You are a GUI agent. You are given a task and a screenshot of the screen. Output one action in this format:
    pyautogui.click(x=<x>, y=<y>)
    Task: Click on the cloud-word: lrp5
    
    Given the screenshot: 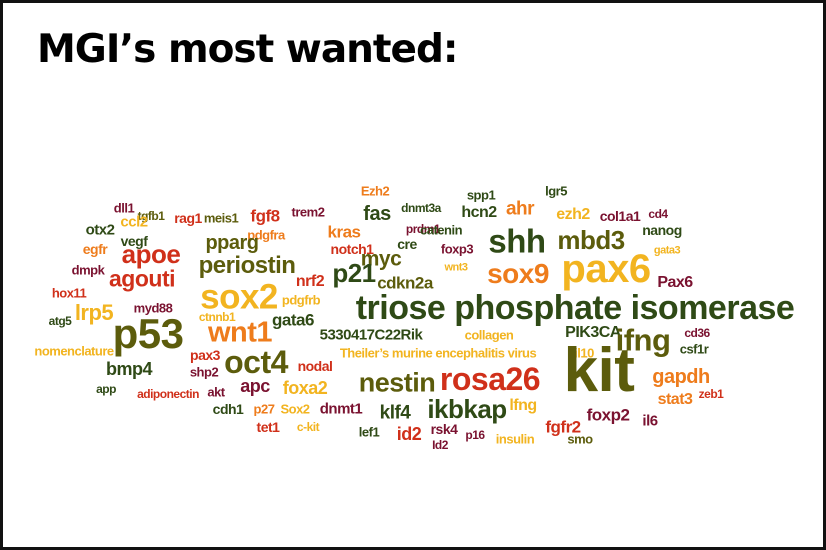 What is the action you would take?
    pyautogui.click(x=94, y=312)
    